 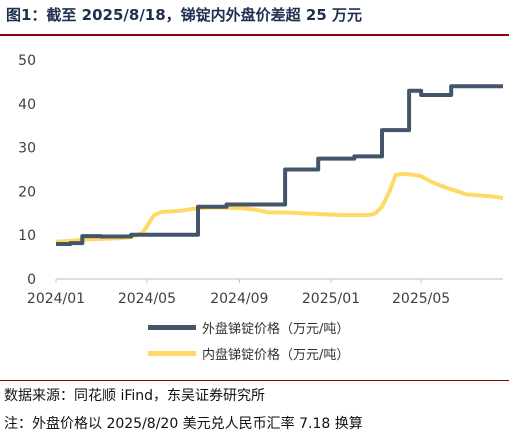 I want to click on y-tick-label: 10, so click(x=27, y=236).